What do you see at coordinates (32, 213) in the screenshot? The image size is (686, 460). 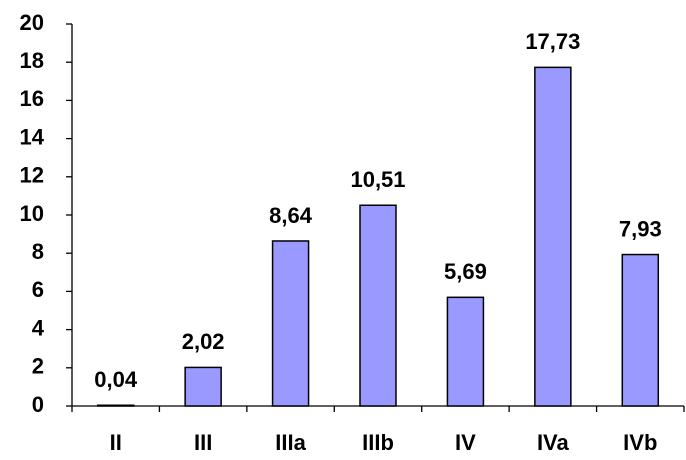 I see `y-tick-label: 10` at bounding box center [32, 213].